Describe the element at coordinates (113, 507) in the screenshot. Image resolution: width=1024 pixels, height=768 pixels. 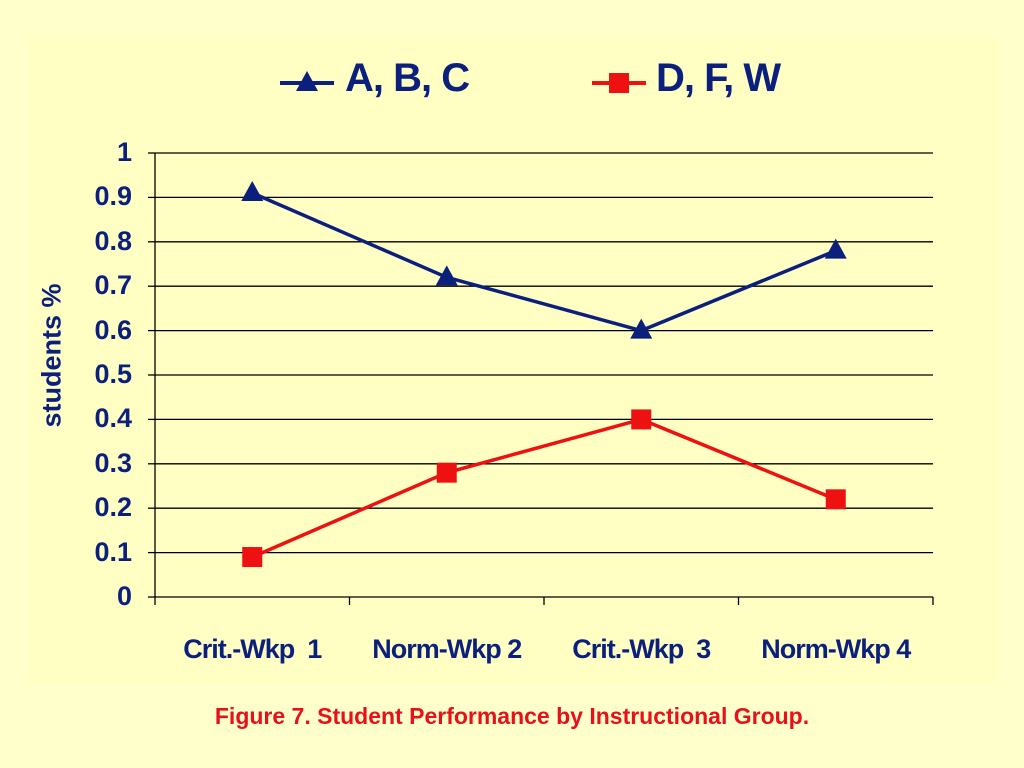
I see `y-tick-label: 0.2` at that location.